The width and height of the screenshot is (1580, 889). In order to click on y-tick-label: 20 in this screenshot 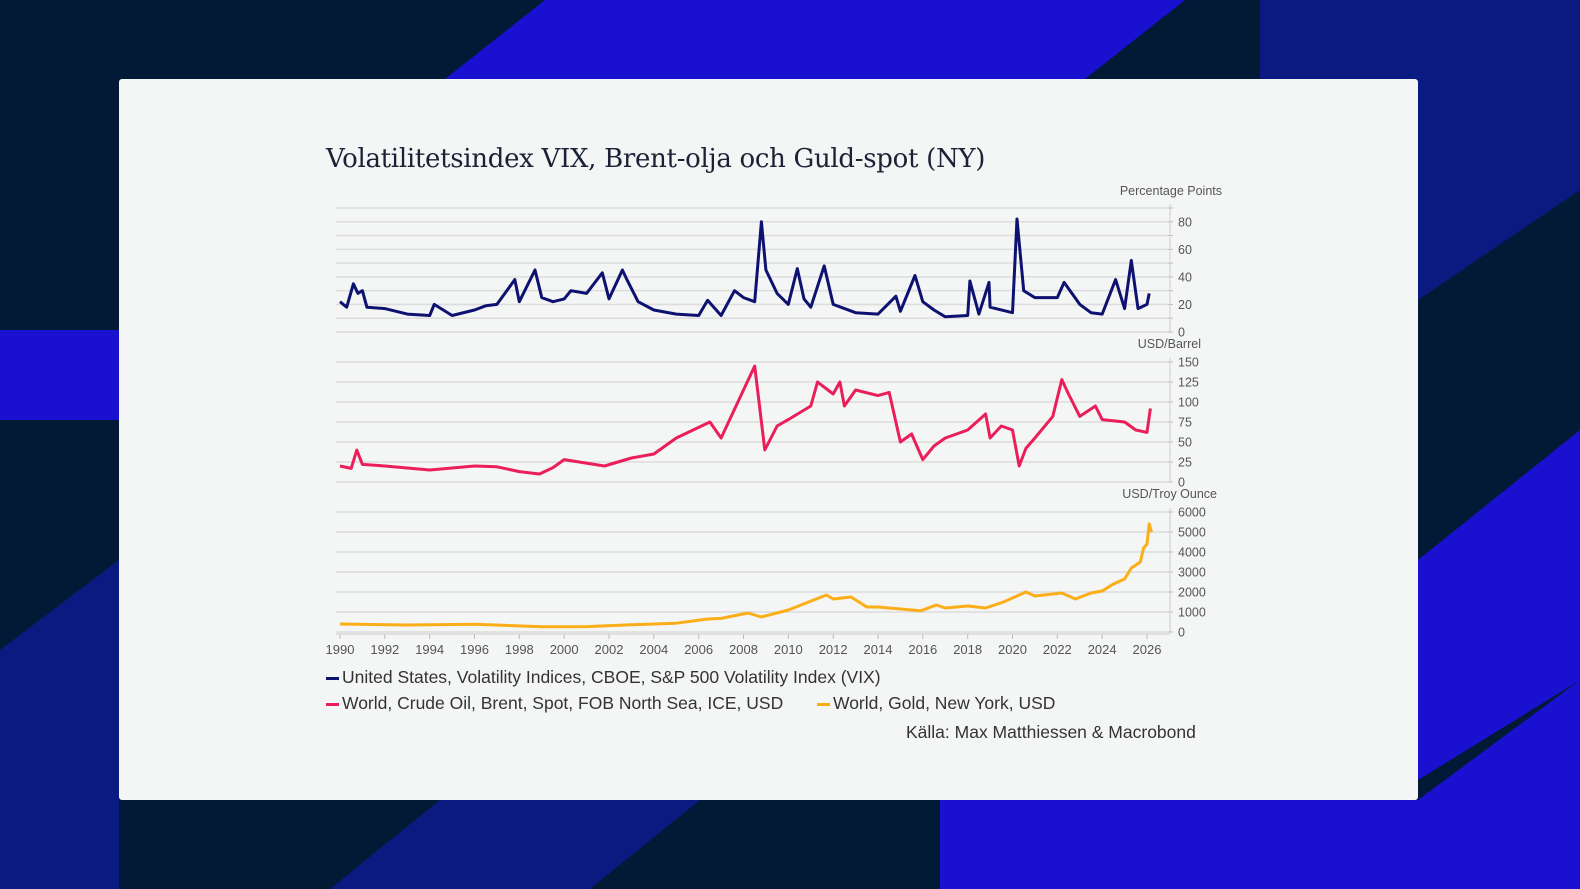, I will do `click(1185, 305)`.